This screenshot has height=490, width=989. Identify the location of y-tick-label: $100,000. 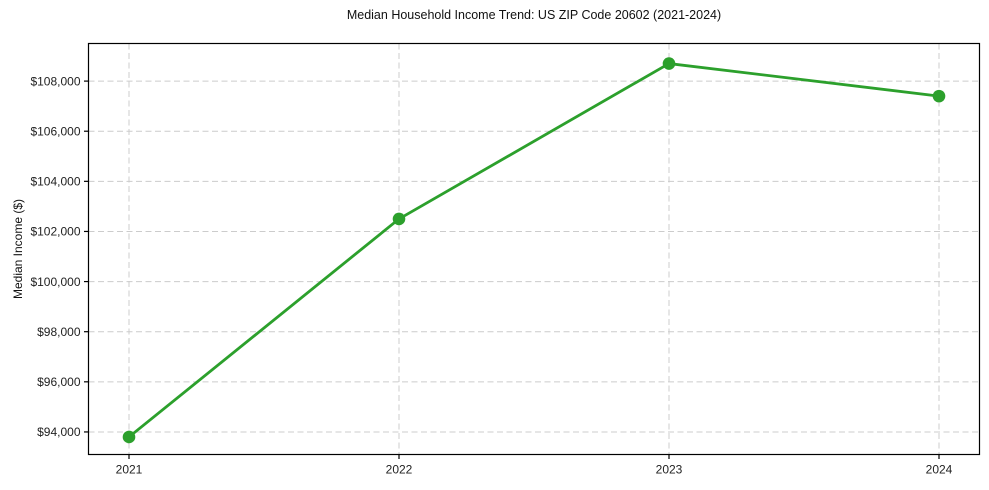
(55, 282).